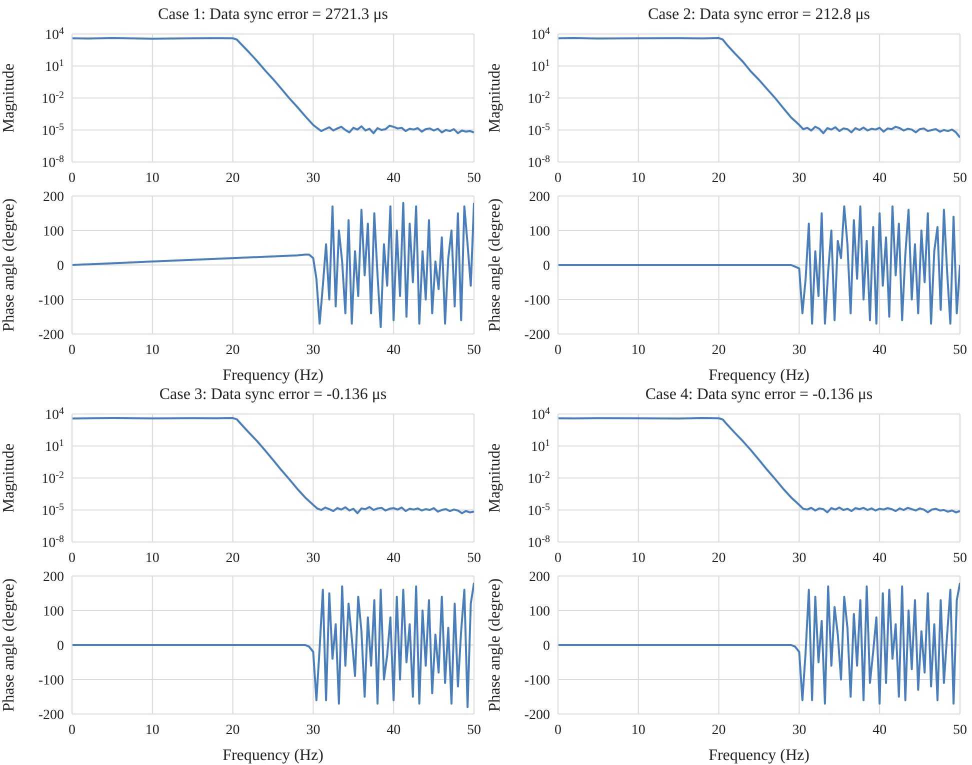 The height and width of the screenshot is (765, 972). What do you see at coordinates (273, 15) in the screenshot?
I see `chart-title: Case 1: Data sync error = 2721.3 μs` at bounding box center [273, 15].